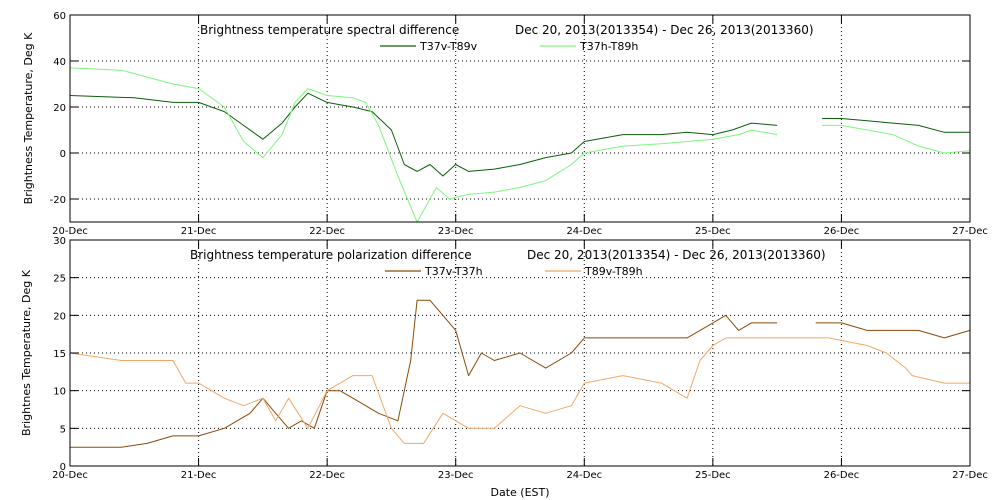  I want to click on y-tick-label: 15, so click(59, 354).